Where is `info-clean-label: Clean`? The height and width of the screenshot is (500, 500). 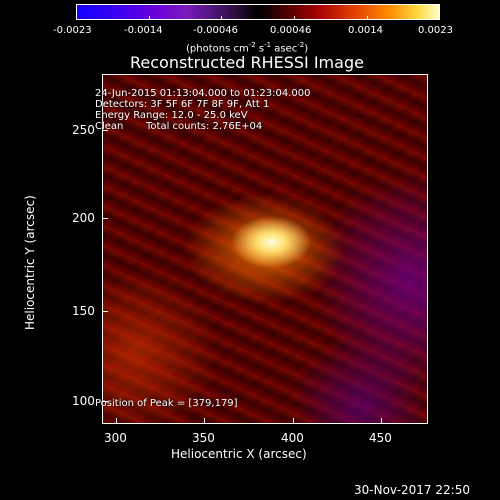
info-clean-label: Clean is located at coordinates (109, 126).